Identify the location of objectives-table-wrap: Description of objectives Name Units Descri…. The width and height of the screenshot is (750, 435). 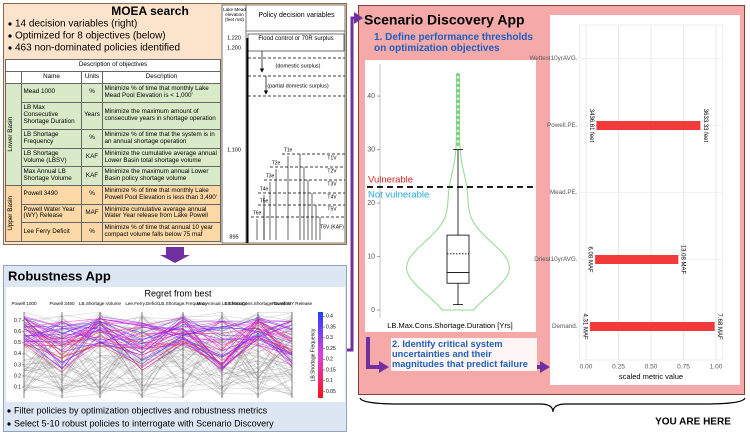
(113, 151).